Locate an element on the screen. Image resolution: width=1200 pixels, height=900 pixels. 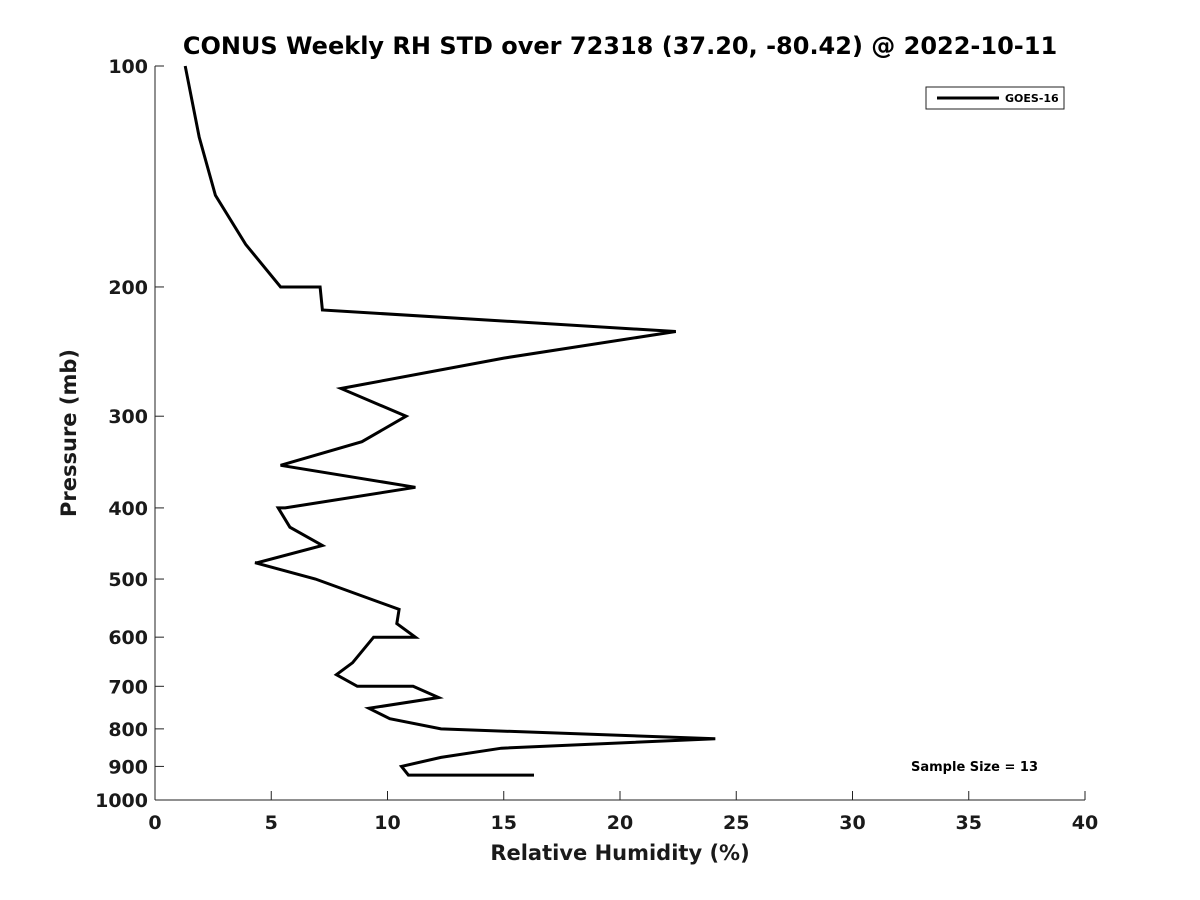
y-tick-label: 900 is located at coordinates (128, 767).